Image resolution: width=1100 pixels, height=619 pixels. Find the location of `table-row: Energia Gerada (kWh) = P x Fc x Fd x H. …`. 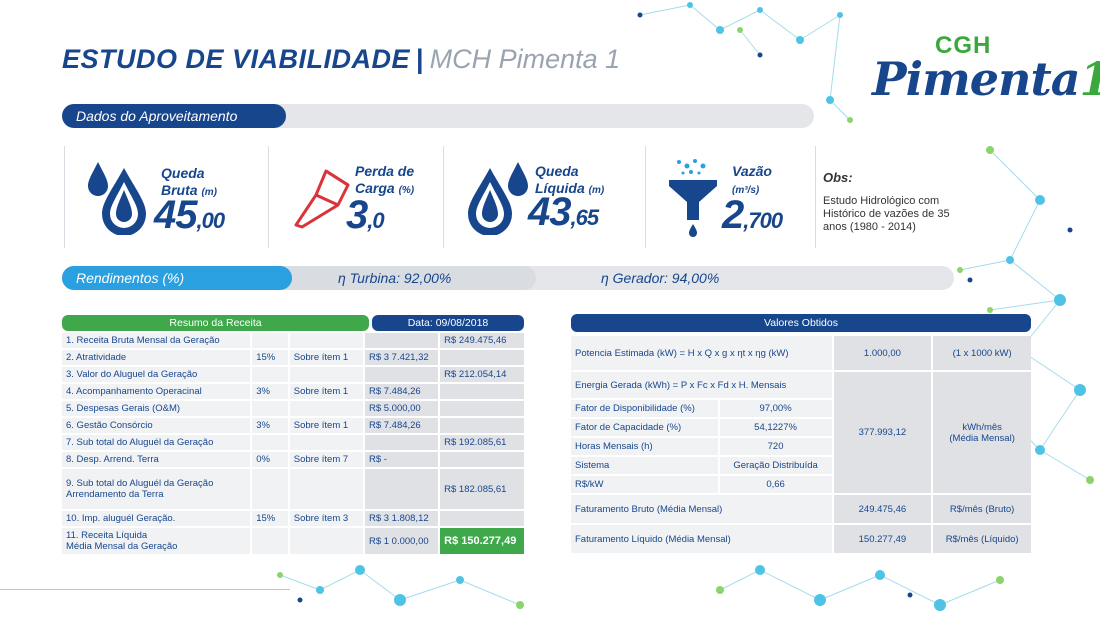

table-row: Energia Gerada (kWh) = P x Fc x Fd x H. … is located at coordinates (801, 432).